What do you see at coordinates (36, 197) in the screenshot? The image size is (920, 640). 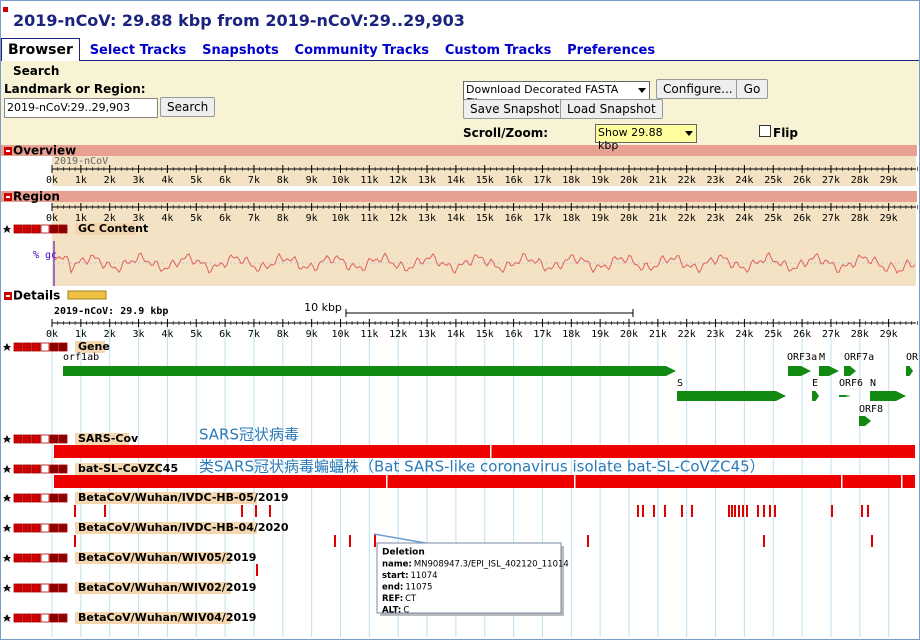 I see `section-title: Region` at bounding box center [36, 197].